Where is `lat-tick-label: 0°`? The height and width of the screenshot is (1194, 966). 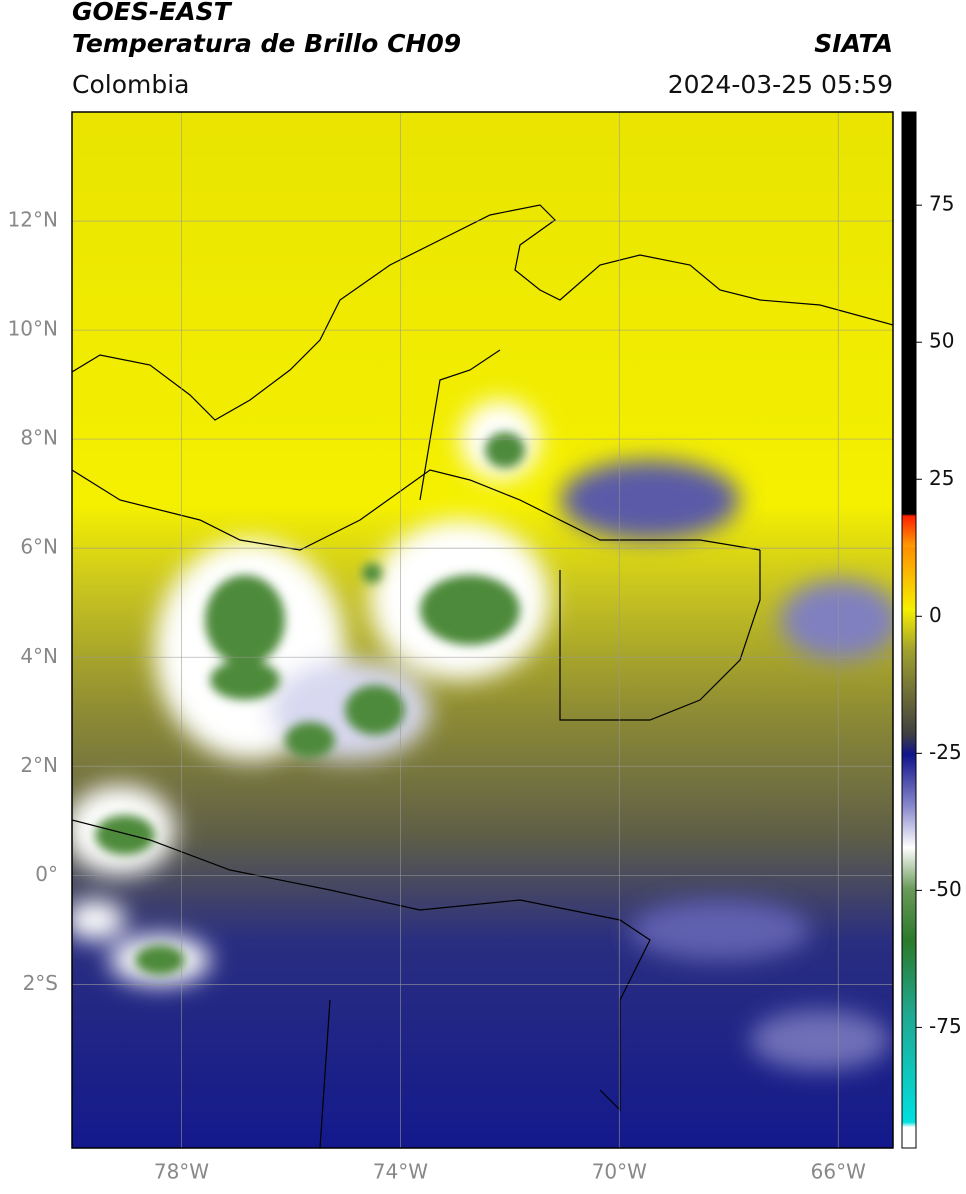 lat-tick-label: 0° is located at coordinates (46, 874).